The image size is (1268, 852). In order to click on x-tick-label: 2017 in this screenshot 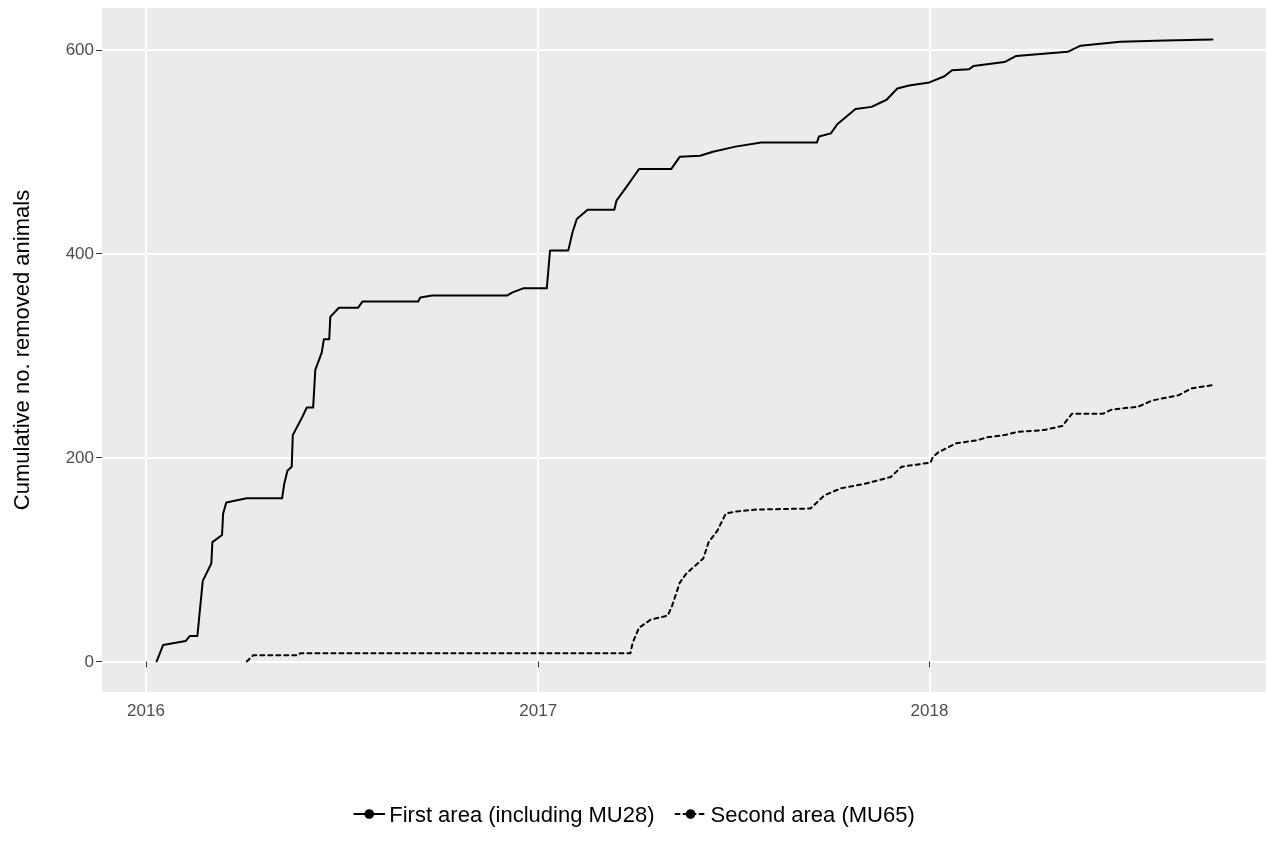, I will do `click(538, 710)`.